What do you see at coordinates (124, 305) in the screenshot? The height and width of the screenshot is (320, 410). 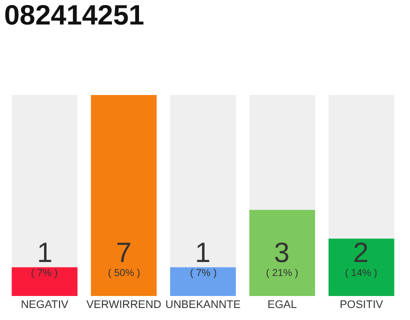 I see `x-tick-label: VERWIRREND` at bounding box center [124, 305].